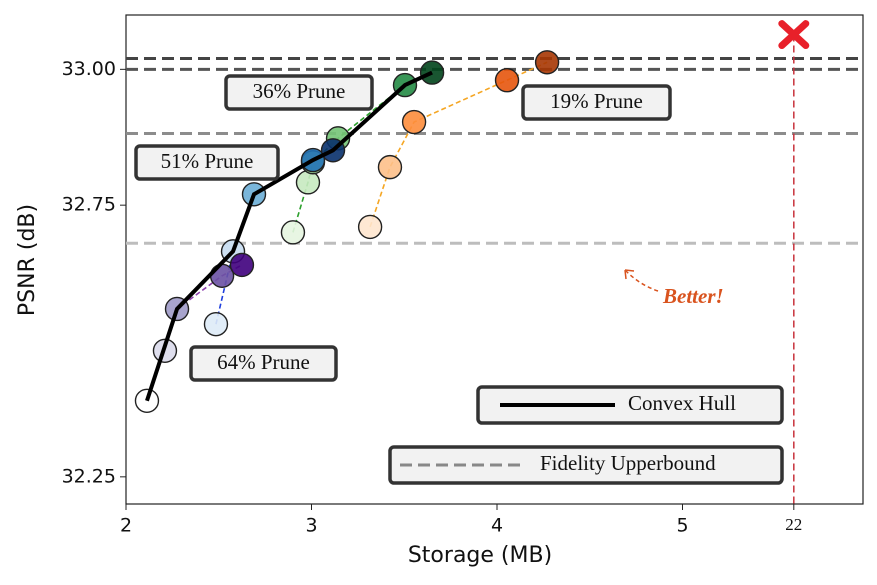  What do you see at coordinates (682, 526) in the screenshot?
I see `x-tick-label: 5` at bounding box center [682, 526].